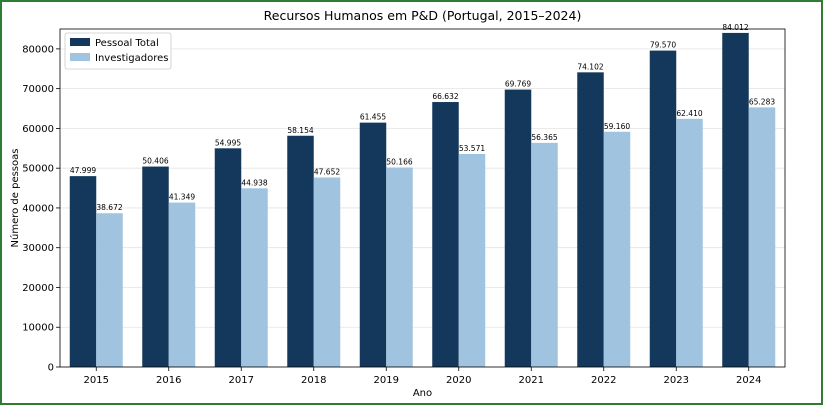 This screenshot has width=823, height=405. Describe the element at coordinates (327, 272) in the screenshot. I see `bar-investigadores-2018` at that location.